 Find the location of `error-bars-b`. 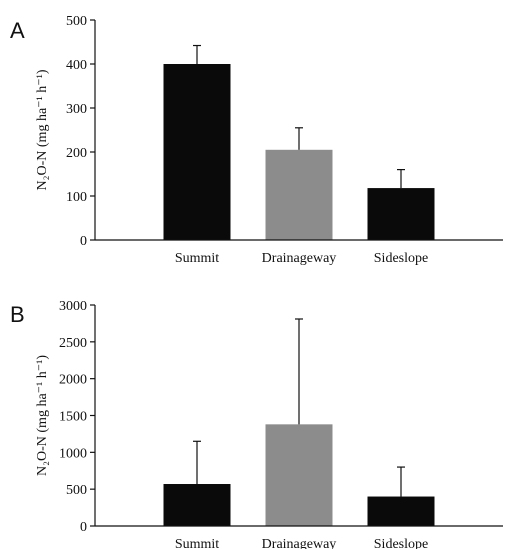

error-bars-b is located at coordinates (299, 407).